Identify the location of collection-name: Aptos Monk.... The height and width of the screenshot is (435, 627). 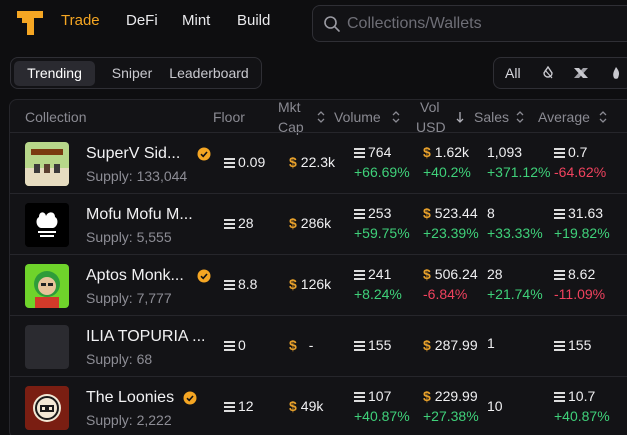
(135, 275).